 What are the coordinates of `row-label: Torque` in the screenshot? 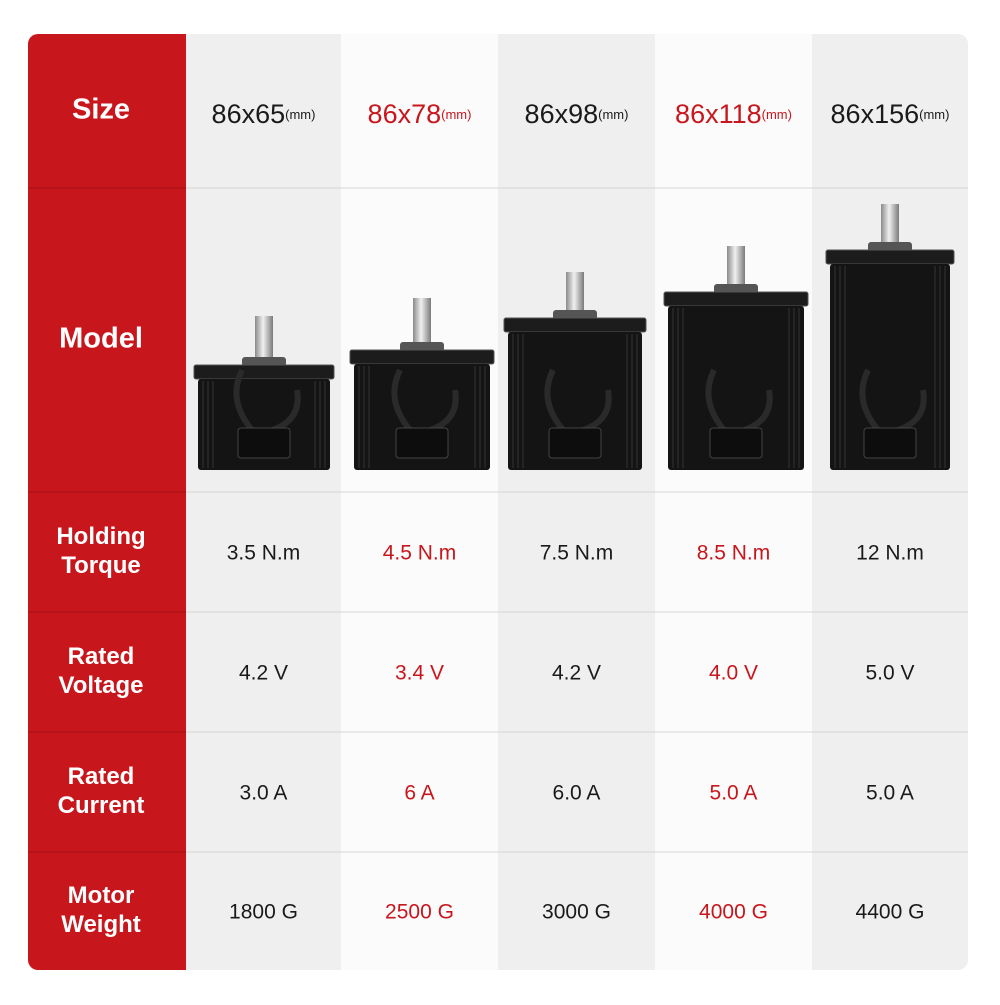 It's located at (101, 565).